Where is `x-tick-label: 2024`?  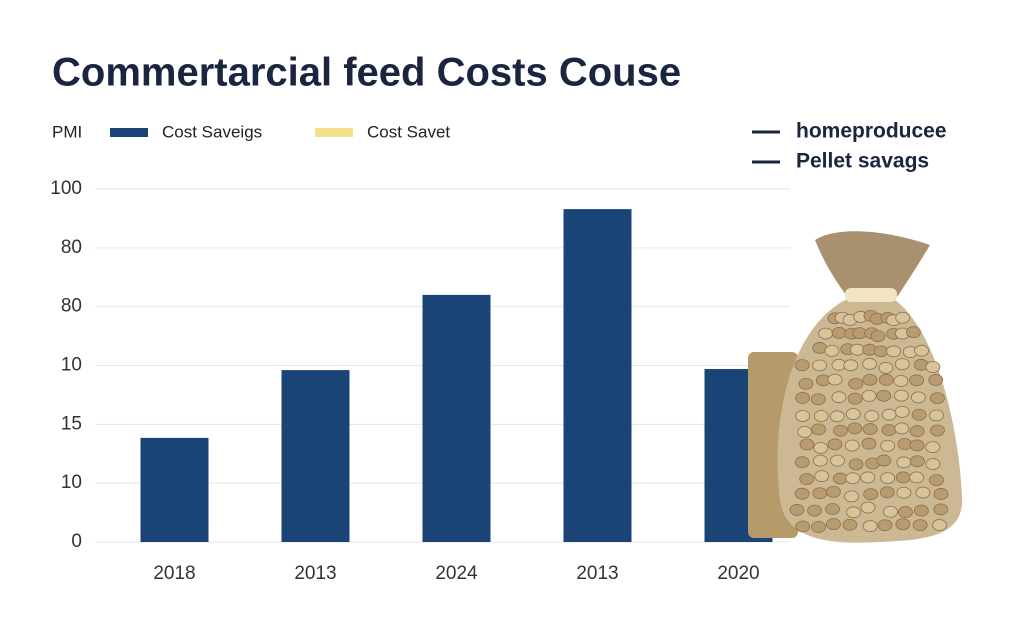
x-tick-label: 2024 is located at coordinates (456, 573).